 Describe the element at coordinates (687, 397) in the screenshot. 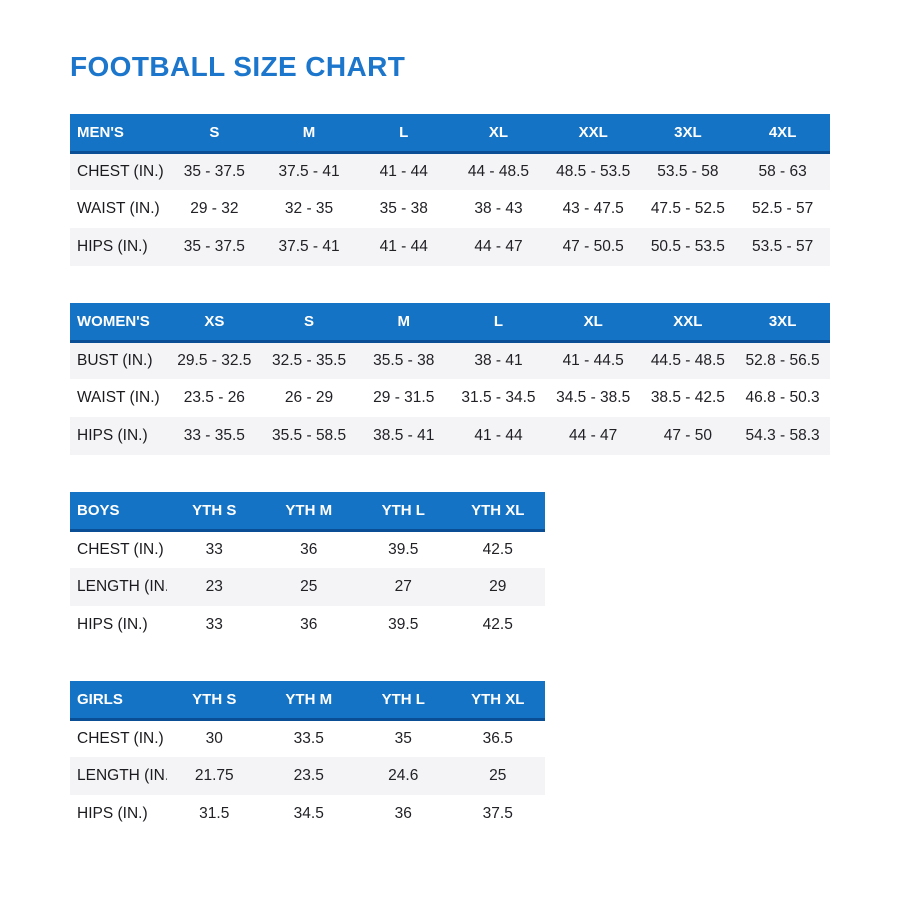

I see `size-cell: 38.5 - 42.5` at that location.